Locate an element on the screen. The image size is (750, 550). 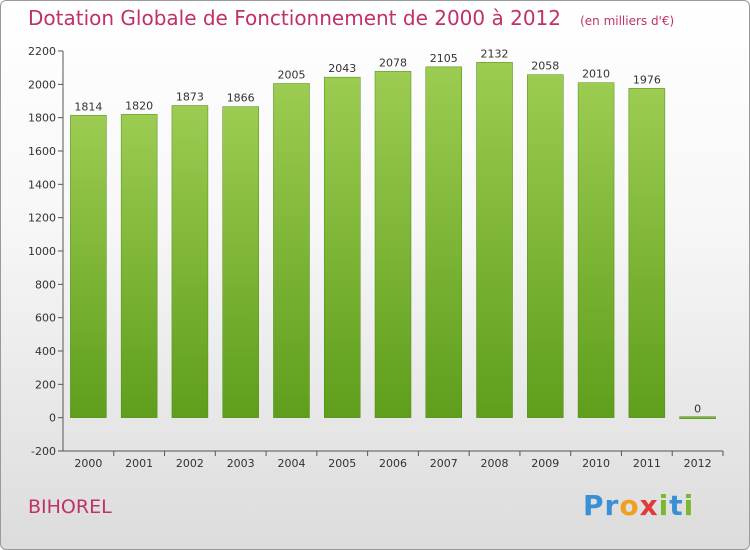
data-label: 1866 is located at coordinates (241, 98).